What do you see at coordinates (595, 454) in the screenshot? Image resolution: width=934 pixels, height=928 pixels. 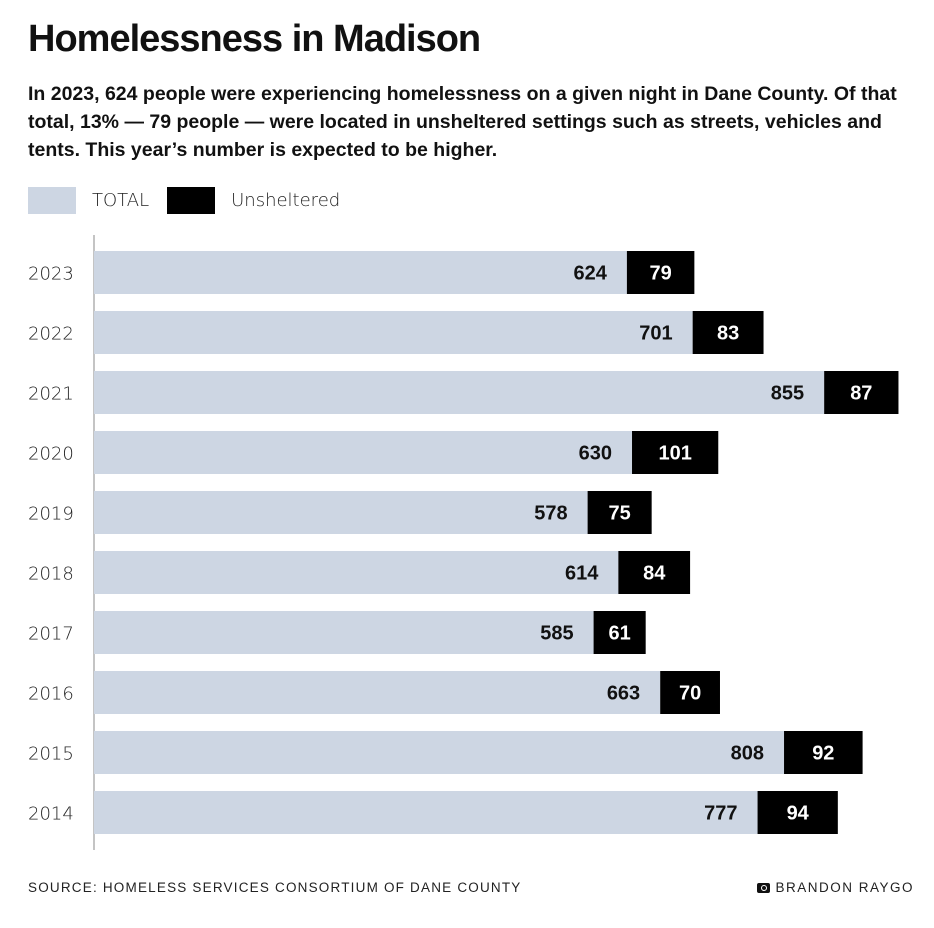 I see `total-value-label: 630` at bounding box center [595, 454].